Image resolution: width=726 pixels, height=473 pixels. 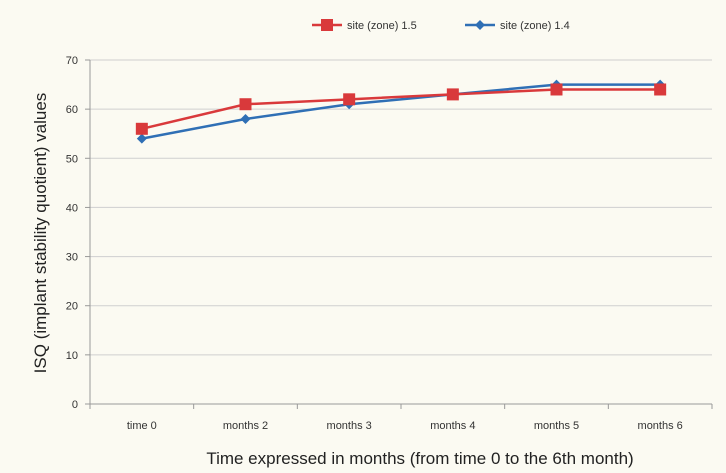 I want to click on x-tick-label: months 4, so click(x=452, y=426).